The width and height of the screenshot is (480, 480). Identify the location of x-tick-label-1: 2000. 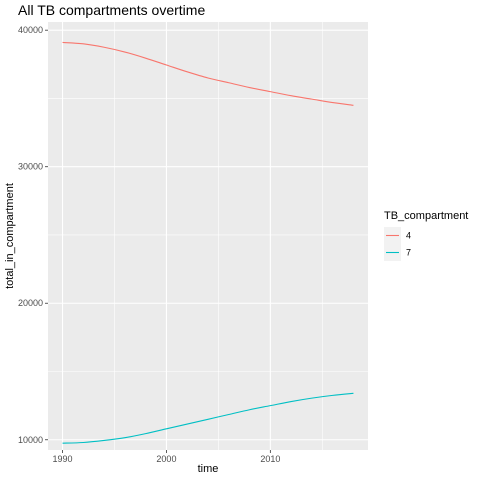
(166, 459).